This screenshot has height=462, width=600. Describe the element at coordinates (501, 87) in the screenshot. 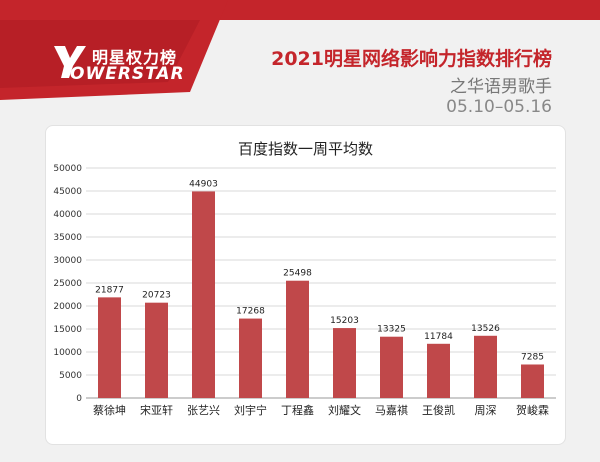

I see `page-subtitle: 之华语男歌手` at that location.